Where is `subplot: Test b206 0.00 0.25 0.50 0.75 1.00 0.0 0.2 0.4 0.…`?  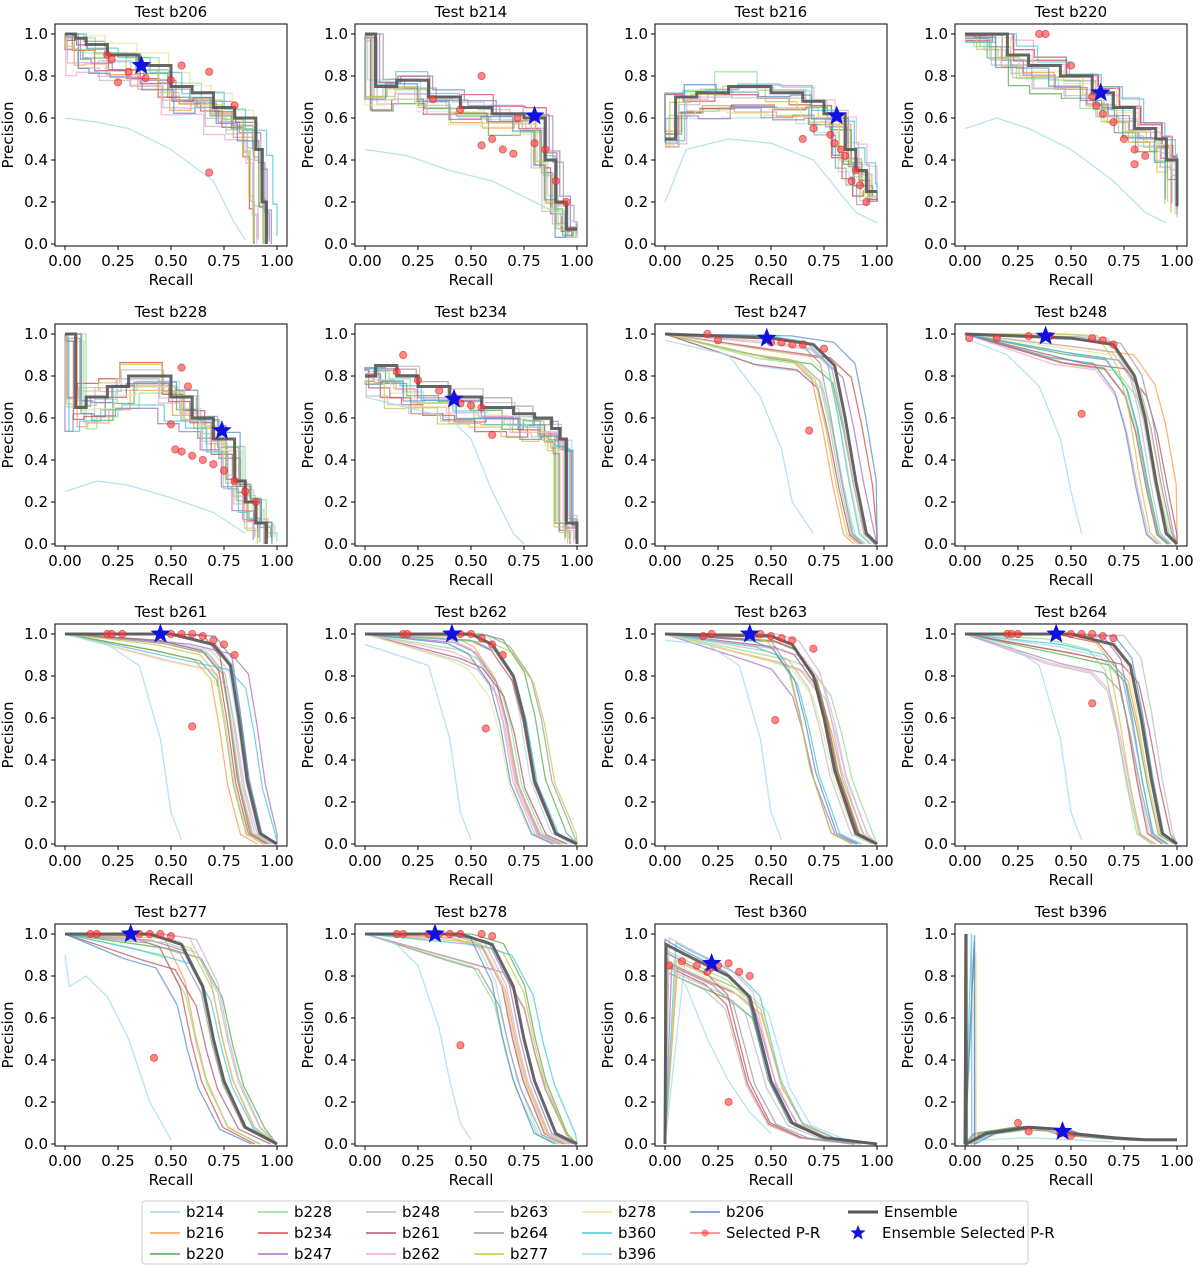
subplot: Test b206 0.00 0.25 0.50 0.75 1.00 0.0 0.2 0.4 0.… is located at coordinates (147, 146).